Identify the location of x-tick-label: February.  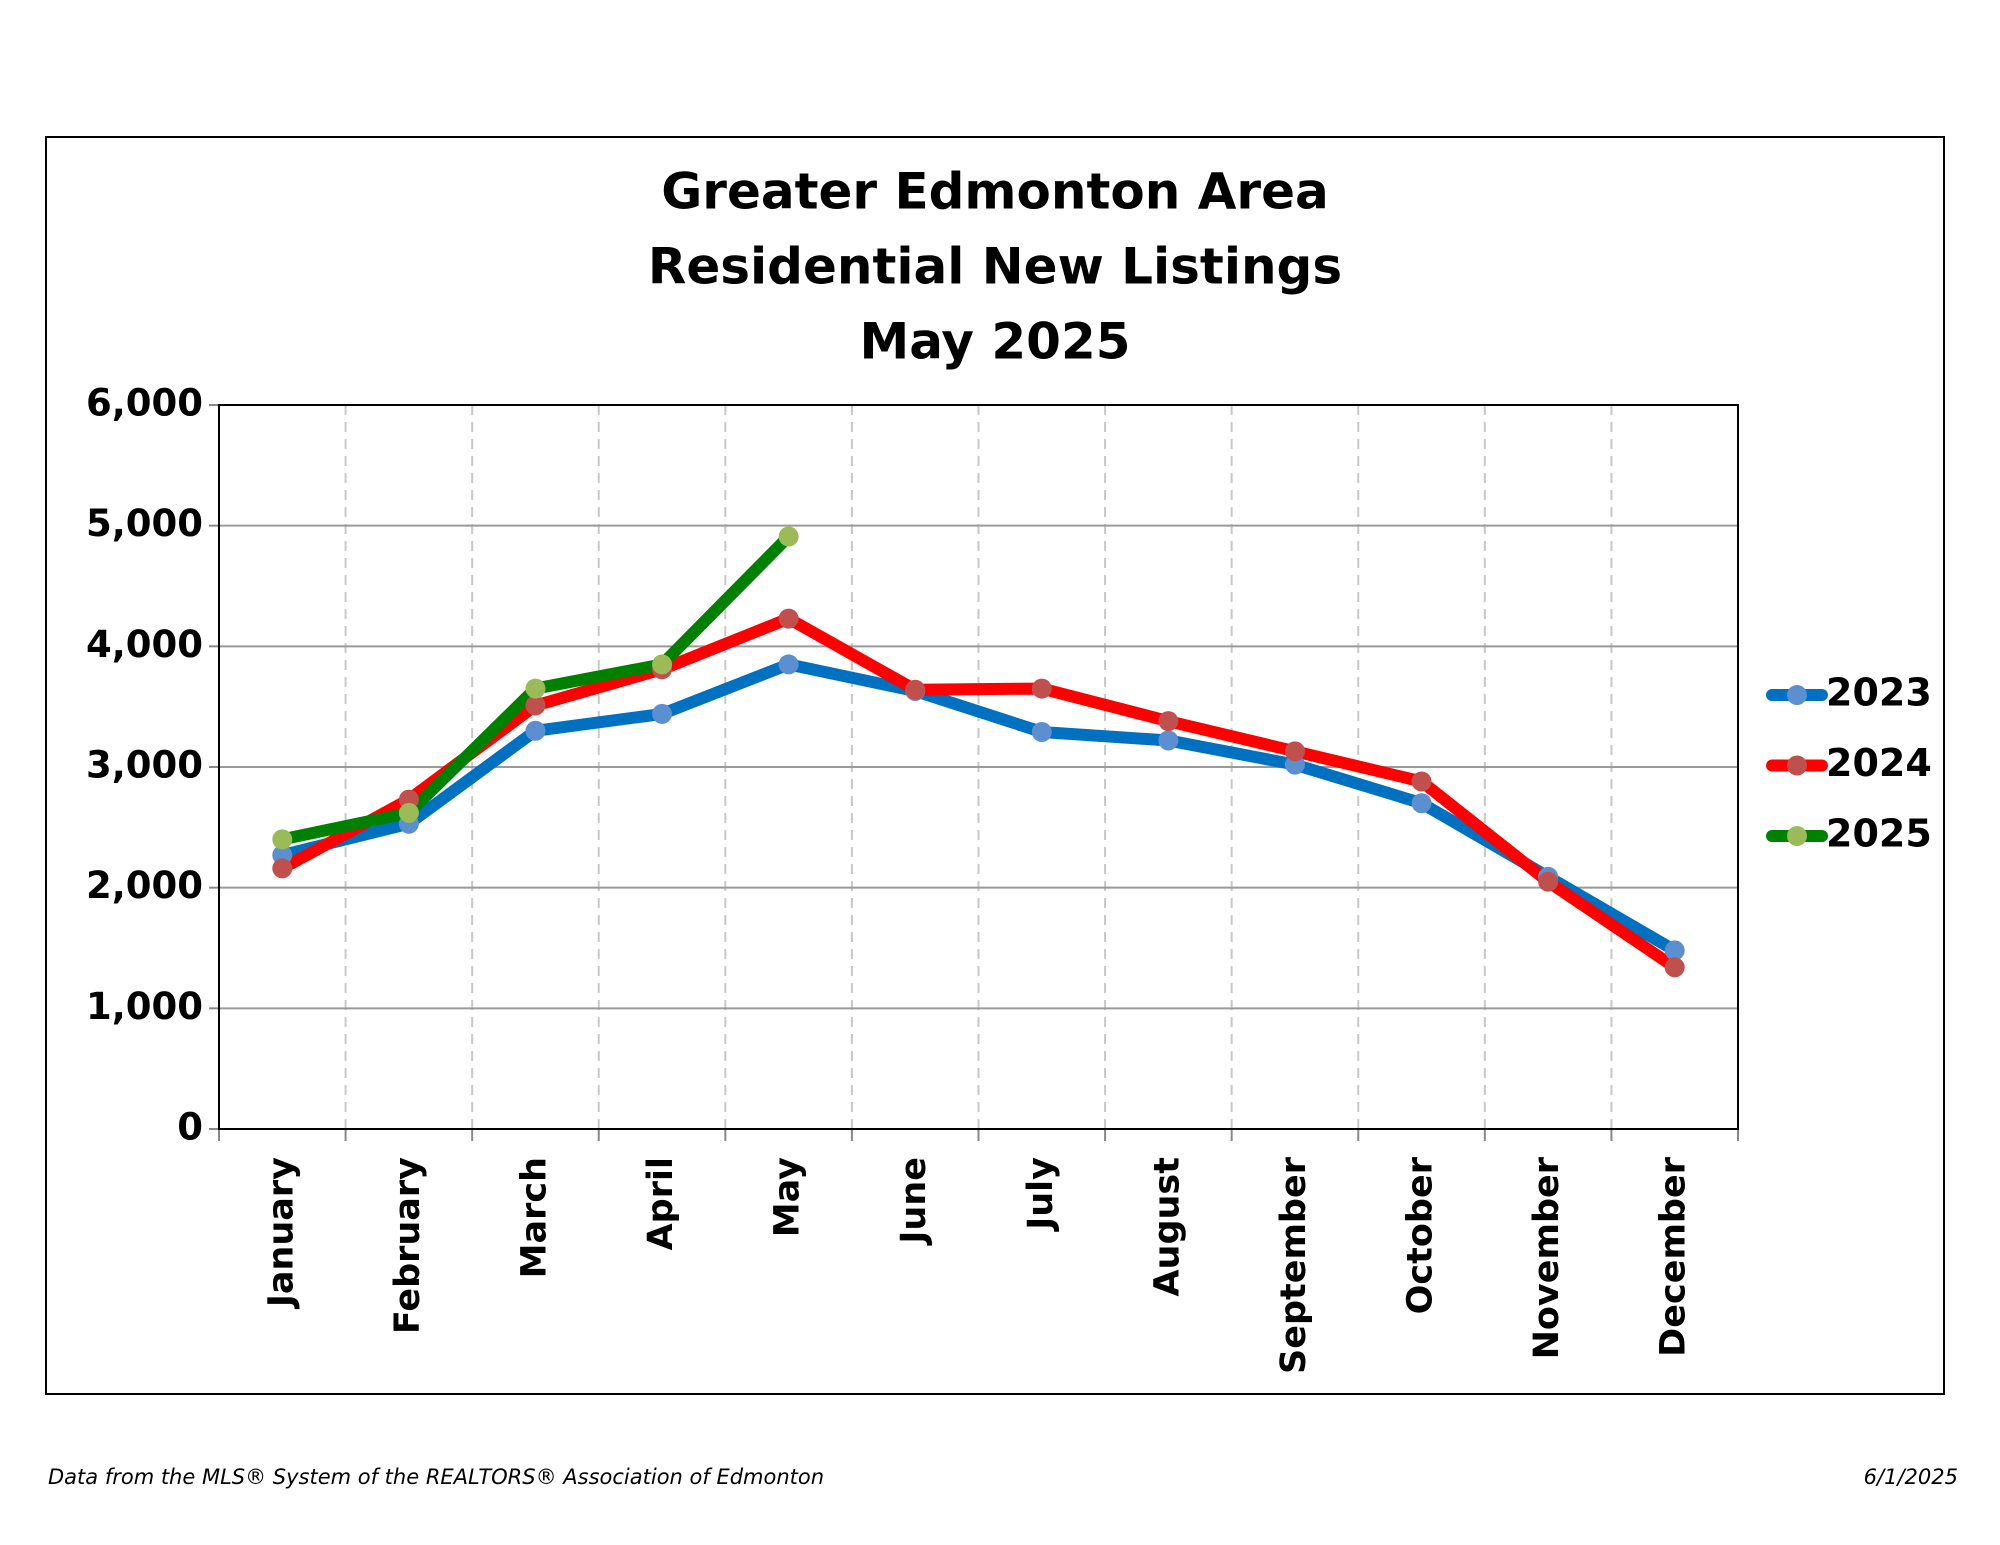
(408, 1245).